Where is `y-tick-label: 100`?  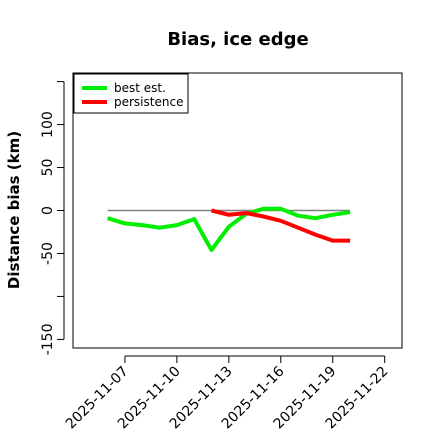 y-tick-label: 100 is located at coordinates (48, 124).